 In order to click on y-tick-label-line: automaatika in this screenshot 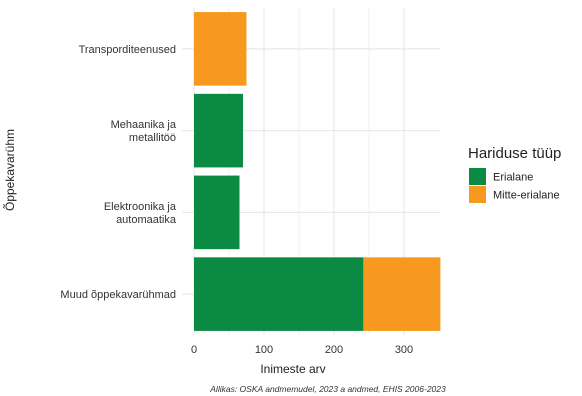, I will do `click(146, 220)`.